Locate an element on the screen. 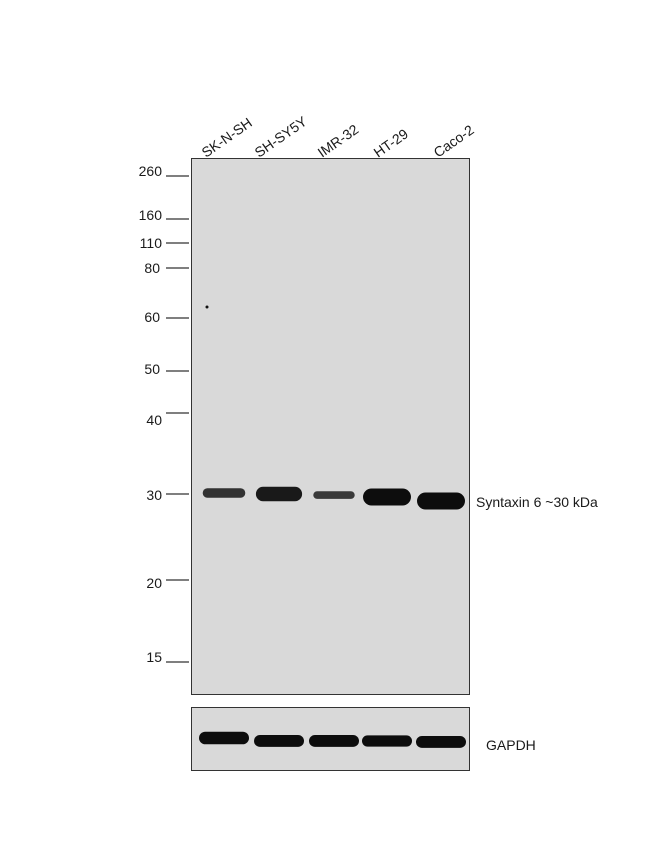 The width and height of the screenshot is (650, 862). mw-label-40: 40 is located at coordinates (154, 420).